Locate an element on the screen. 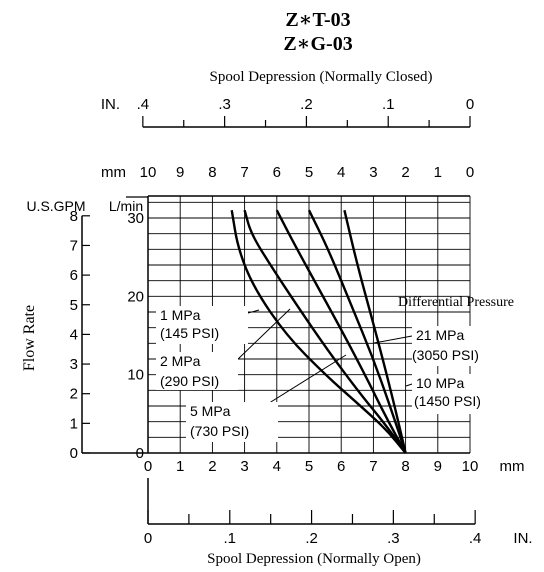  box-1mpa is located at coordinates (202, 325).